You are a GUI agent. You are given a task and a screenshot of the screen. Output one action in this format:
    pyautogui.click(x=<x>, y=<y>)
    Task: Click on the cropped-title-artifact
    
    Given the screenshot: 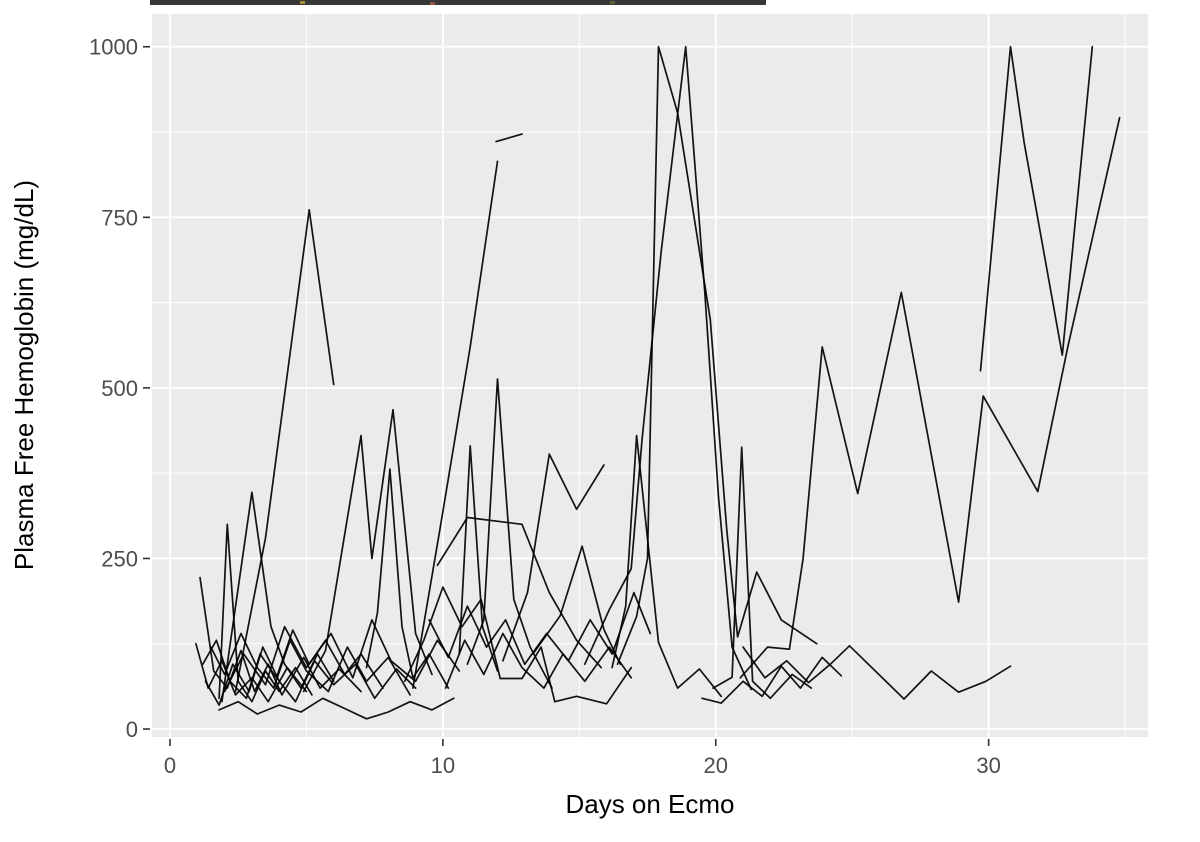 What is the action you would take?
    pyautogui.click(x=458, y=2)
    